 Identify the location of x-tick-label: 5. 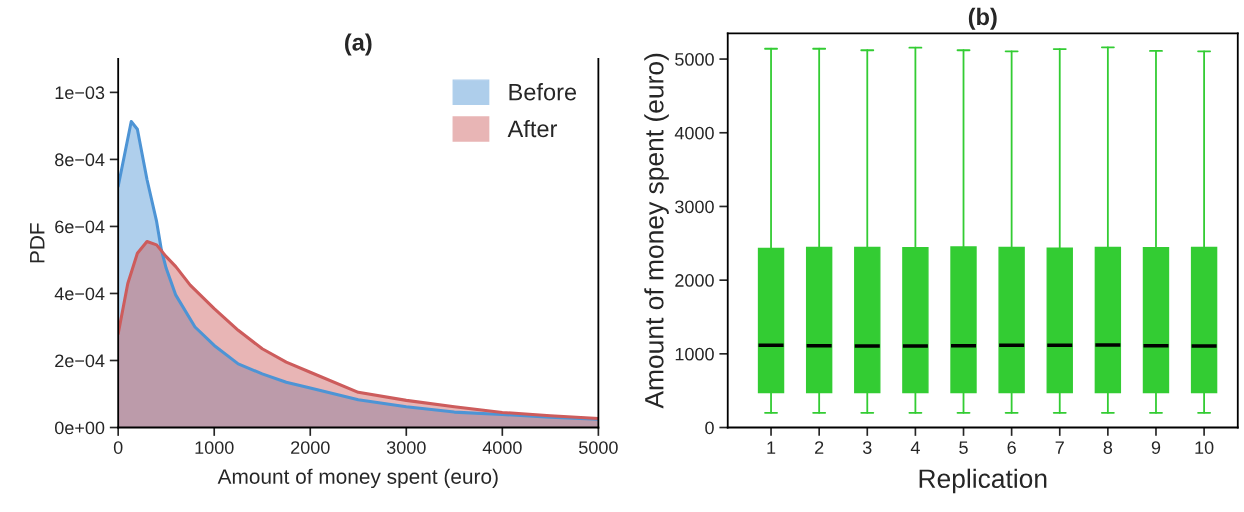
(963, 447).